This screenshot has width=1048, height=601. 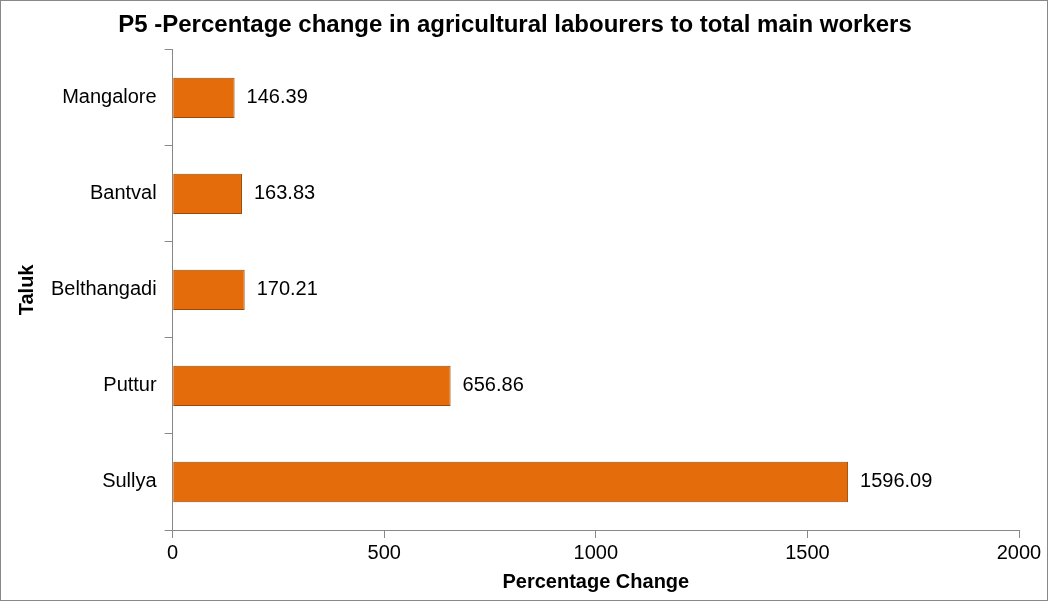 I want to click on chart-title: P5 -Percentage change in agricultural labourers to total main workers, so click(x=515, y=24).